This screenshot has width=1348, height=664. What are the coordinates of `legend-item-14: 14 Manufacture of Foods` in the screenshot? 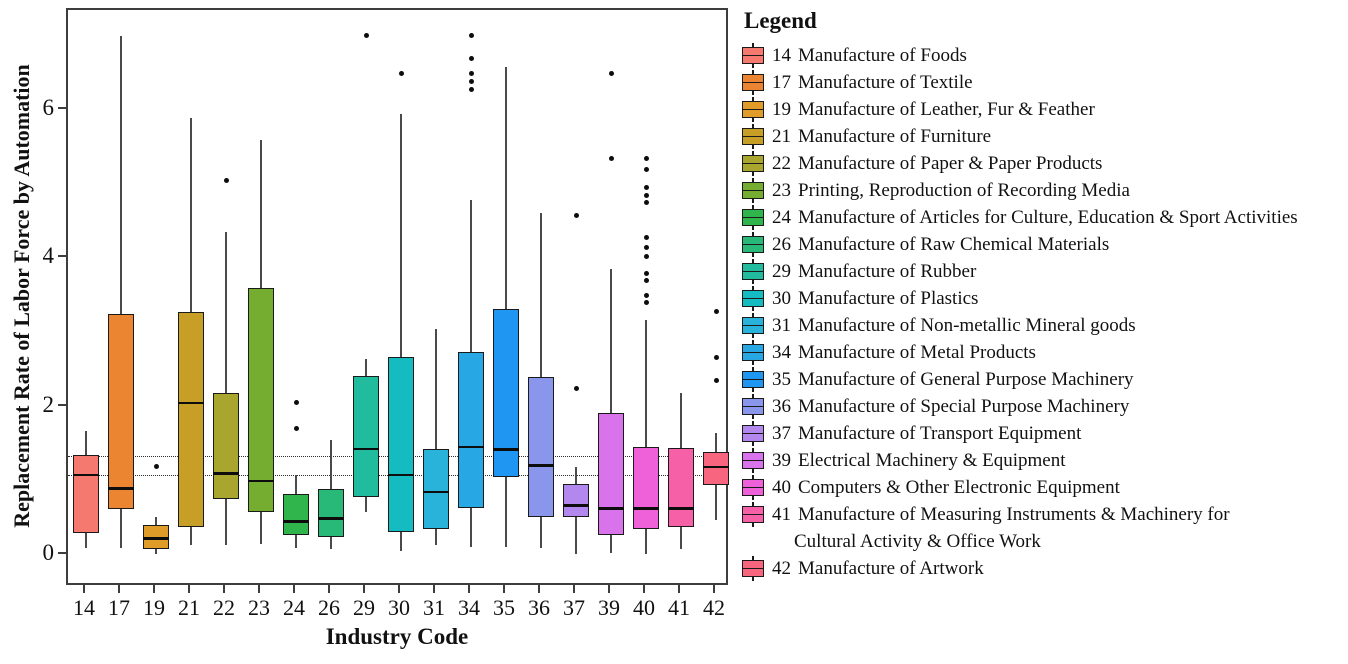 It's located at (1042, 55).